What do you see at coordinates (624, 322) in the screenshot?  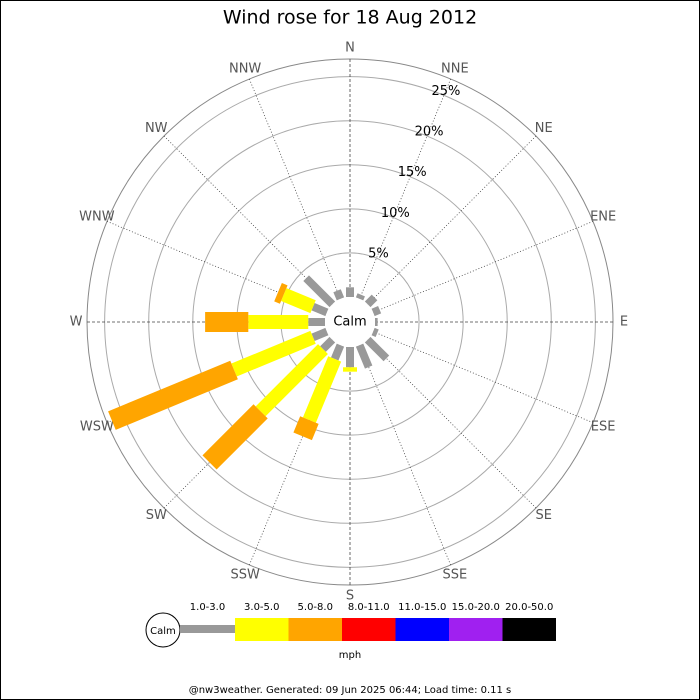 I see `direction-label: E` at bounding box center [624, 322].